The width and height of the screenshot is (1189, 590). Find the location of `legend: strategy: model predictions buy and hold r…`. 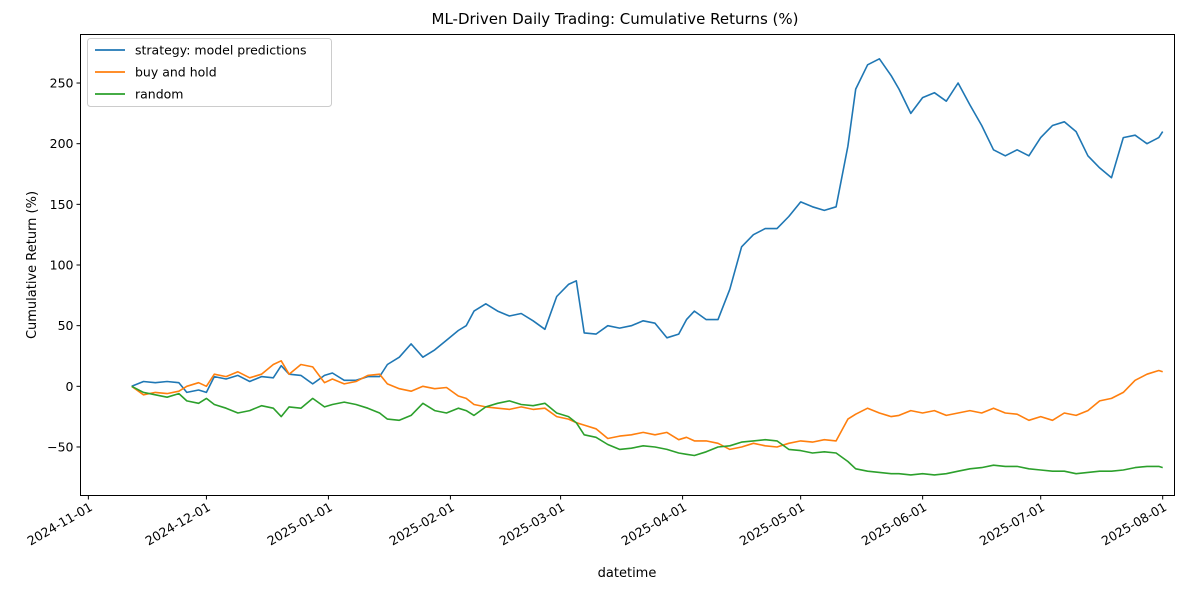

legend: strategy: model predictions buy and hold r… is located at coordinates (209, 72).